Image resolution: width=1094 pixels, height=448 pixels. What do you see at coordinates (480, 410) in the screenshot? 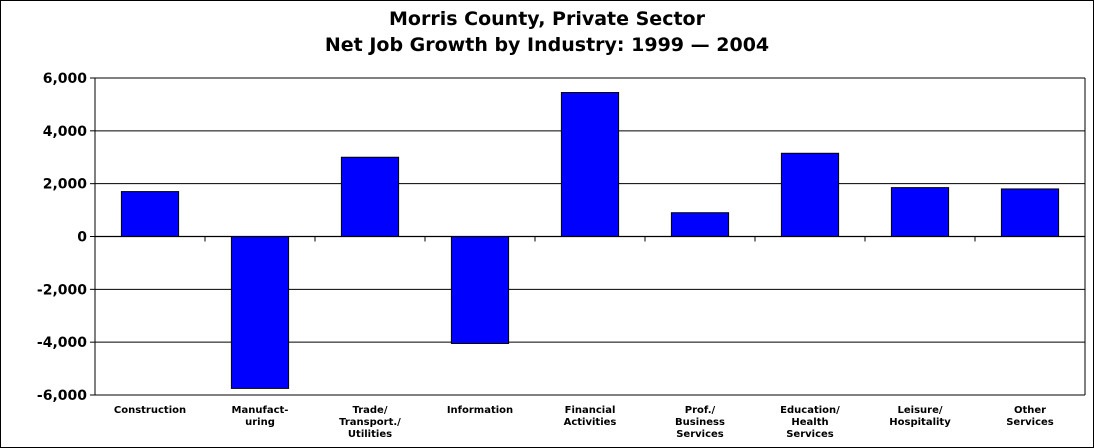
I see `x-category-label: Information` at bounding box center [480, 410].